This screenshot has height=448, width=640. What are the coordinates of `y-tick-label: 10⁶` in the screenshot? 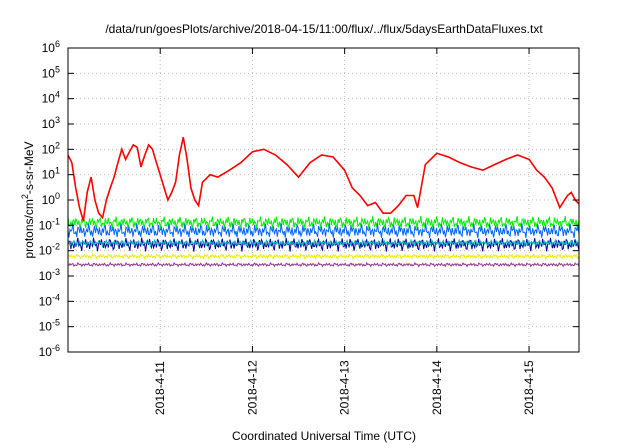 It's located at (51, 47).